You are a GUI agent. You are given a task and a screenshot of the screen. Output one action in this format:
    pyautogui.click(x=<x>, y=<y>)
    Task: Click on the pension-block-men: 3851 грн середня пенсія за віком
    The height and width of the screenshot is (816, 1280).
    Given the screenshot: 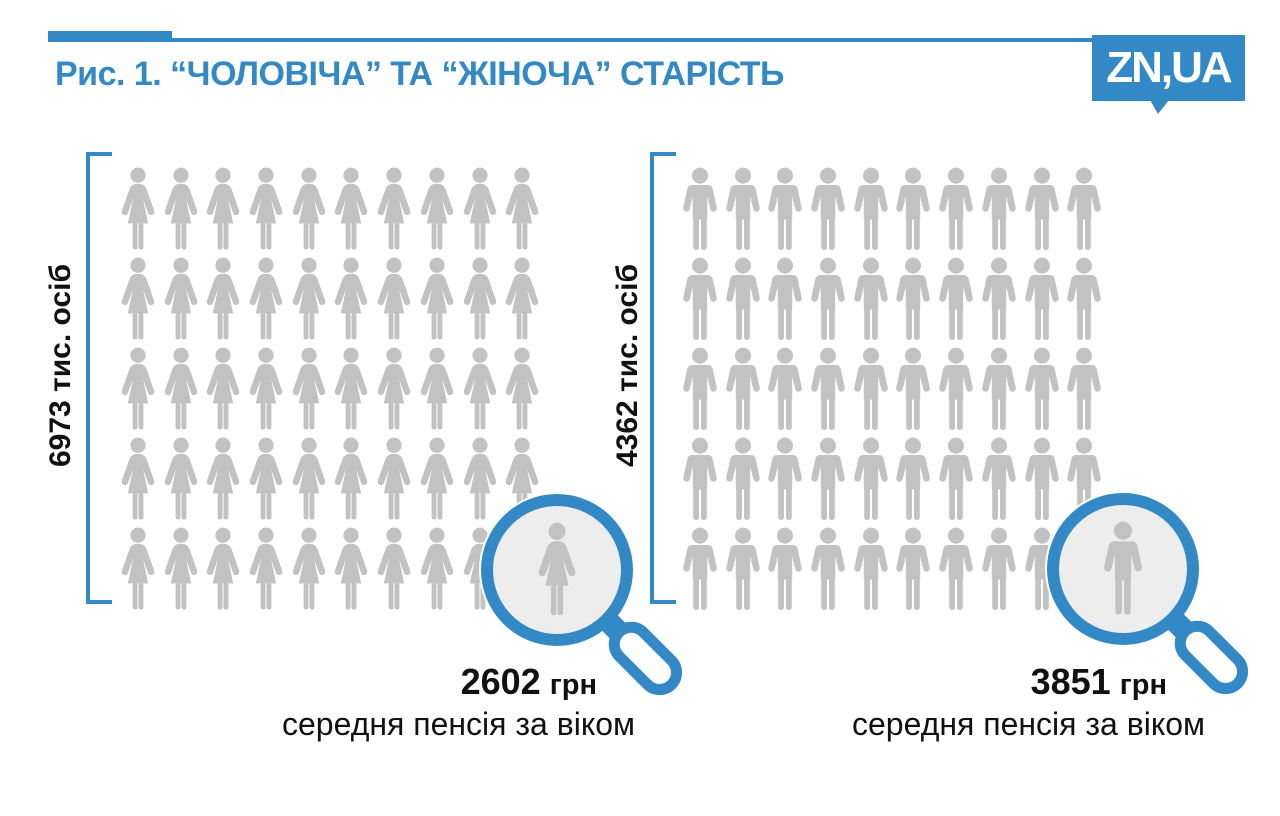 What is the action you would take?
    pyautogui.click(x=1028, y=702)
    